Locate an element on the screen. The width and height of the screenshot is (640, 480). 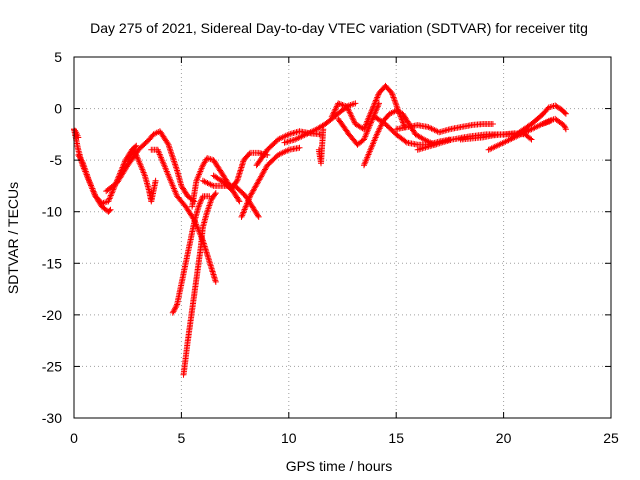
y-axis-label: SDTVAR / TECUs is located at coordinates (13, 238).